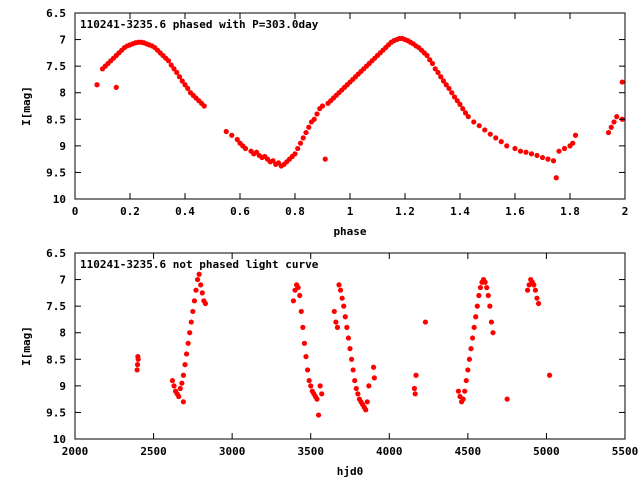 This screenshot has height=480, width=640. Describe the element at coordinates (232, 451) in the screenshot. I see `raw-x-tick-label: 3000` at that location.